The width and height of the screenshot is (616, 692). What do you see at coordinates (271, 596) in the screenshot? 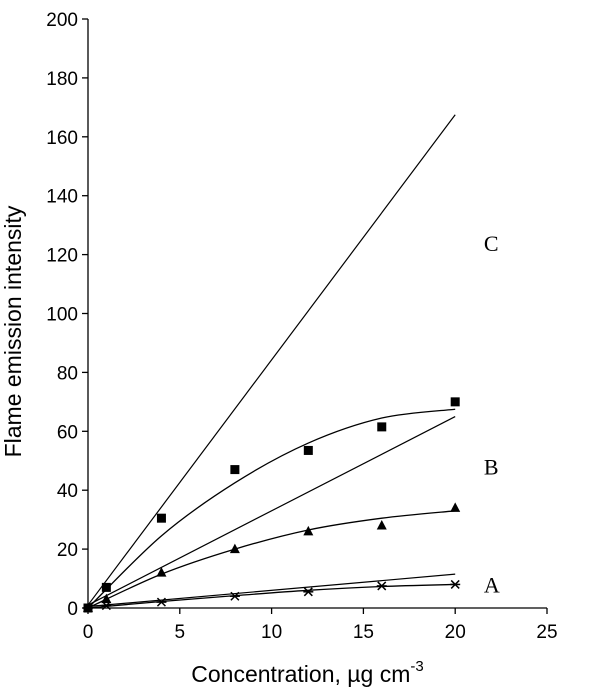
I see `fit-curve-crosses` at bounding box center [271, 596].